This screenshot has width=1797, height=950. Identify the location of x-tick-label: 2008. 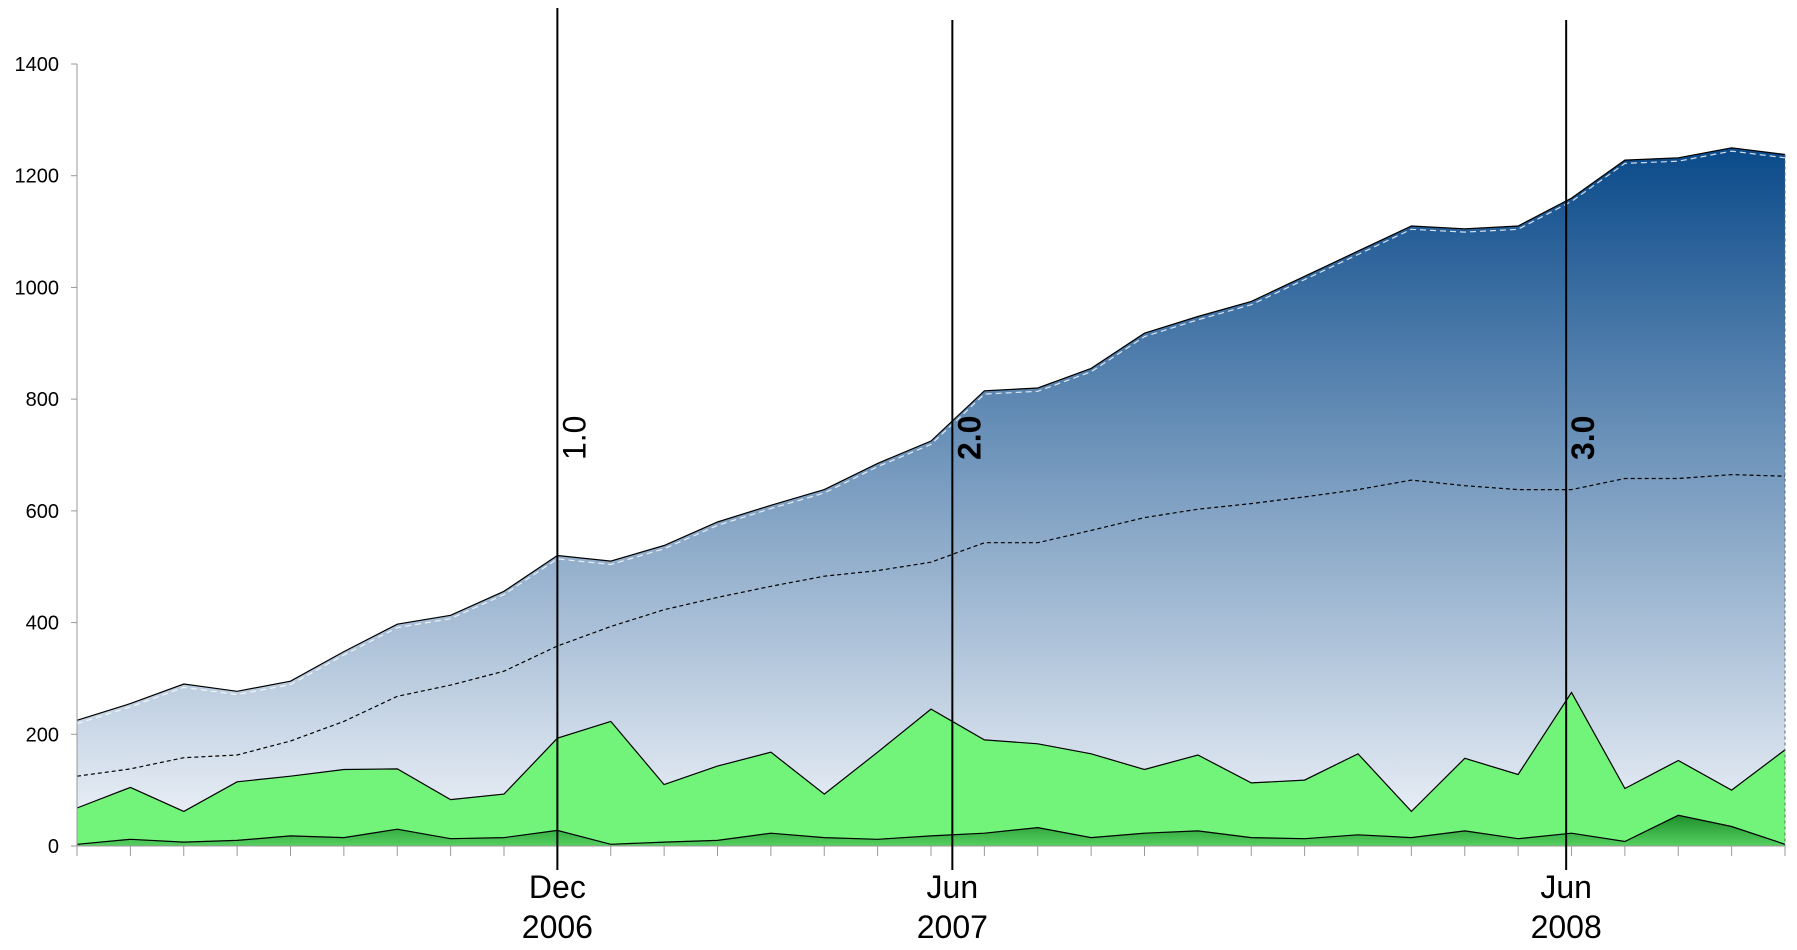
(1566, 927).